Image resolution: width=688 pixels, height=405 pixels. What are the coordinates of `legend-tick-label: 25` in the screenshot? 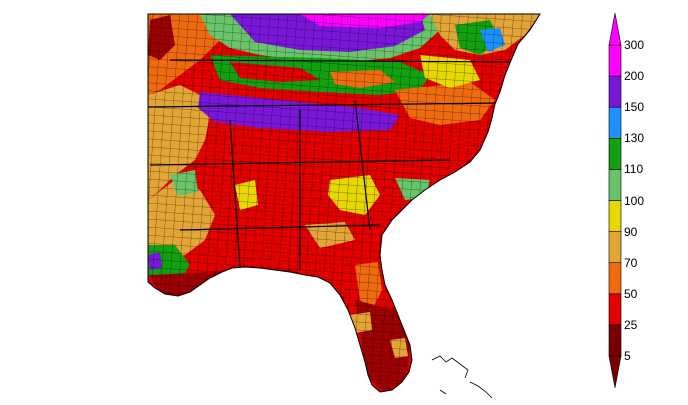 It's located at (631, 324).